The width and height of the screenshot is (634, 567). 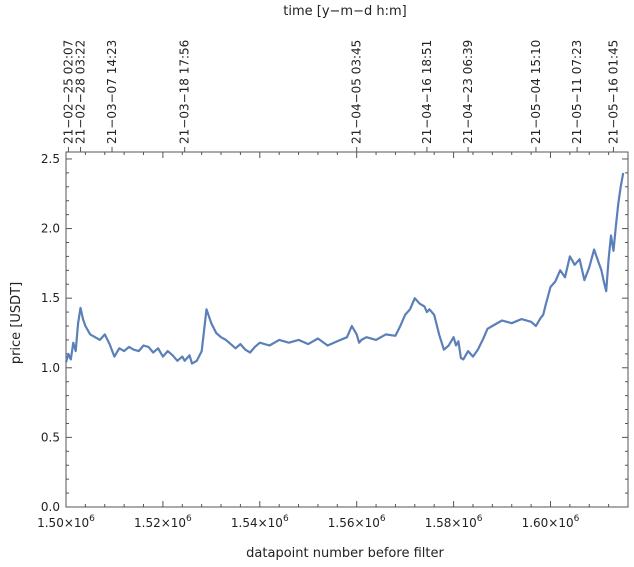 I want to click on top-tick-label: 21−05−16 01:45, so click(x=613, y=92).